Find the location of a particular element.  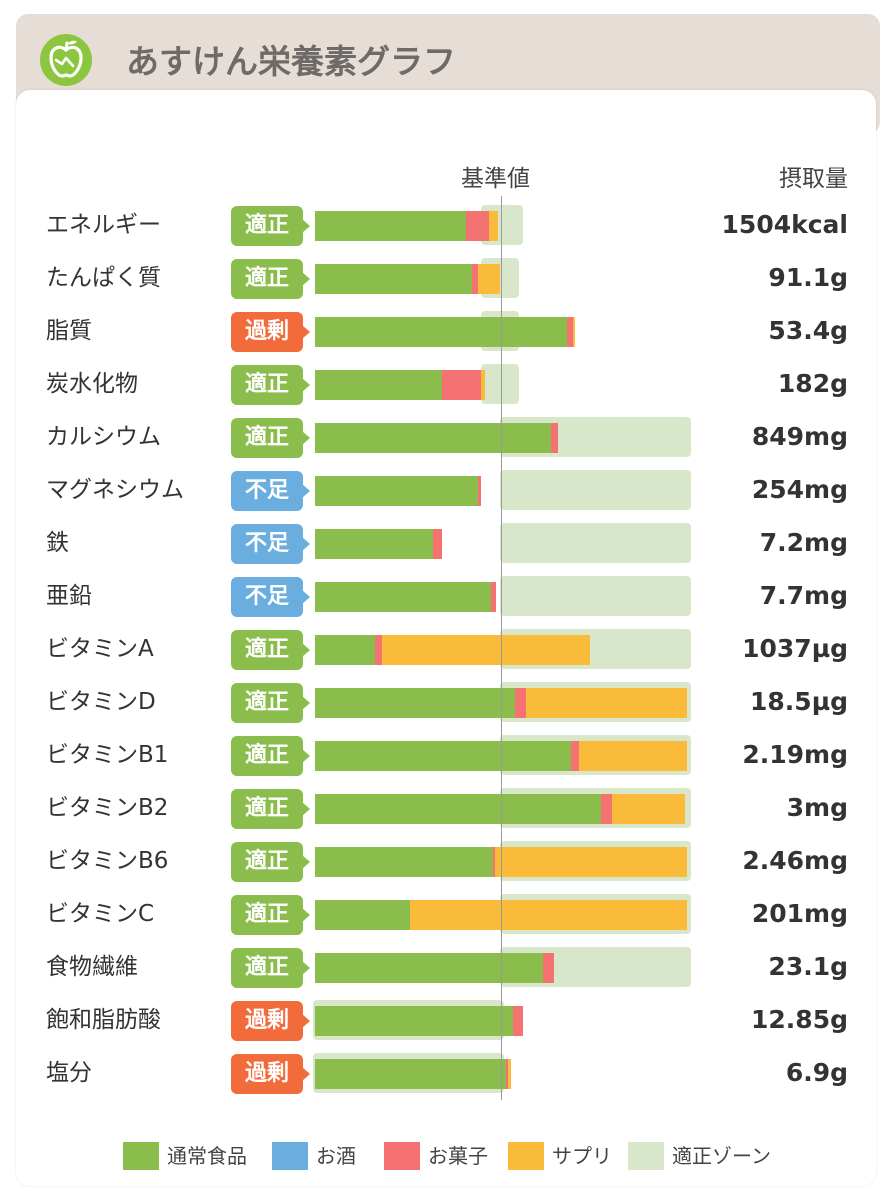

intake-value: 254mg is located at coordinates (799, 489).